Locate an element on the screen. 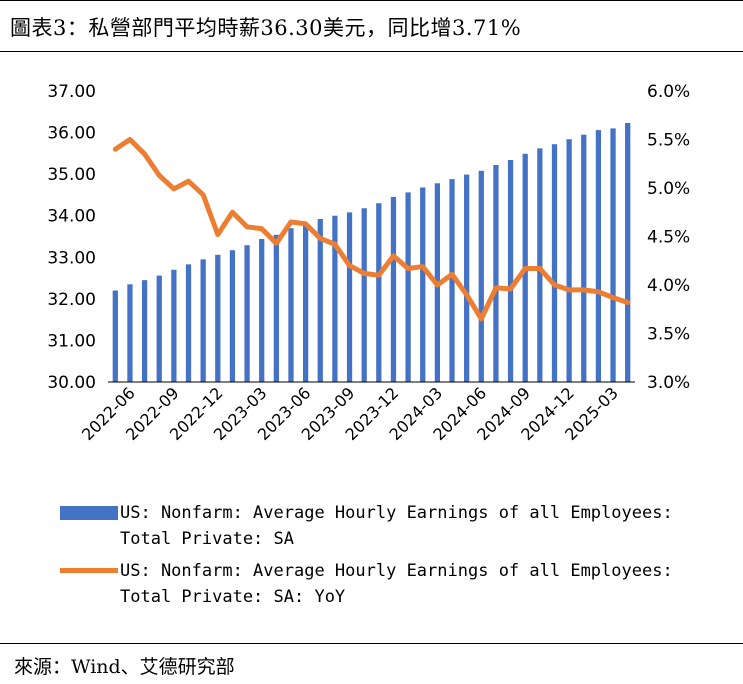  y-right-tick-label: 4.5% is located at coordinates (668, 238).